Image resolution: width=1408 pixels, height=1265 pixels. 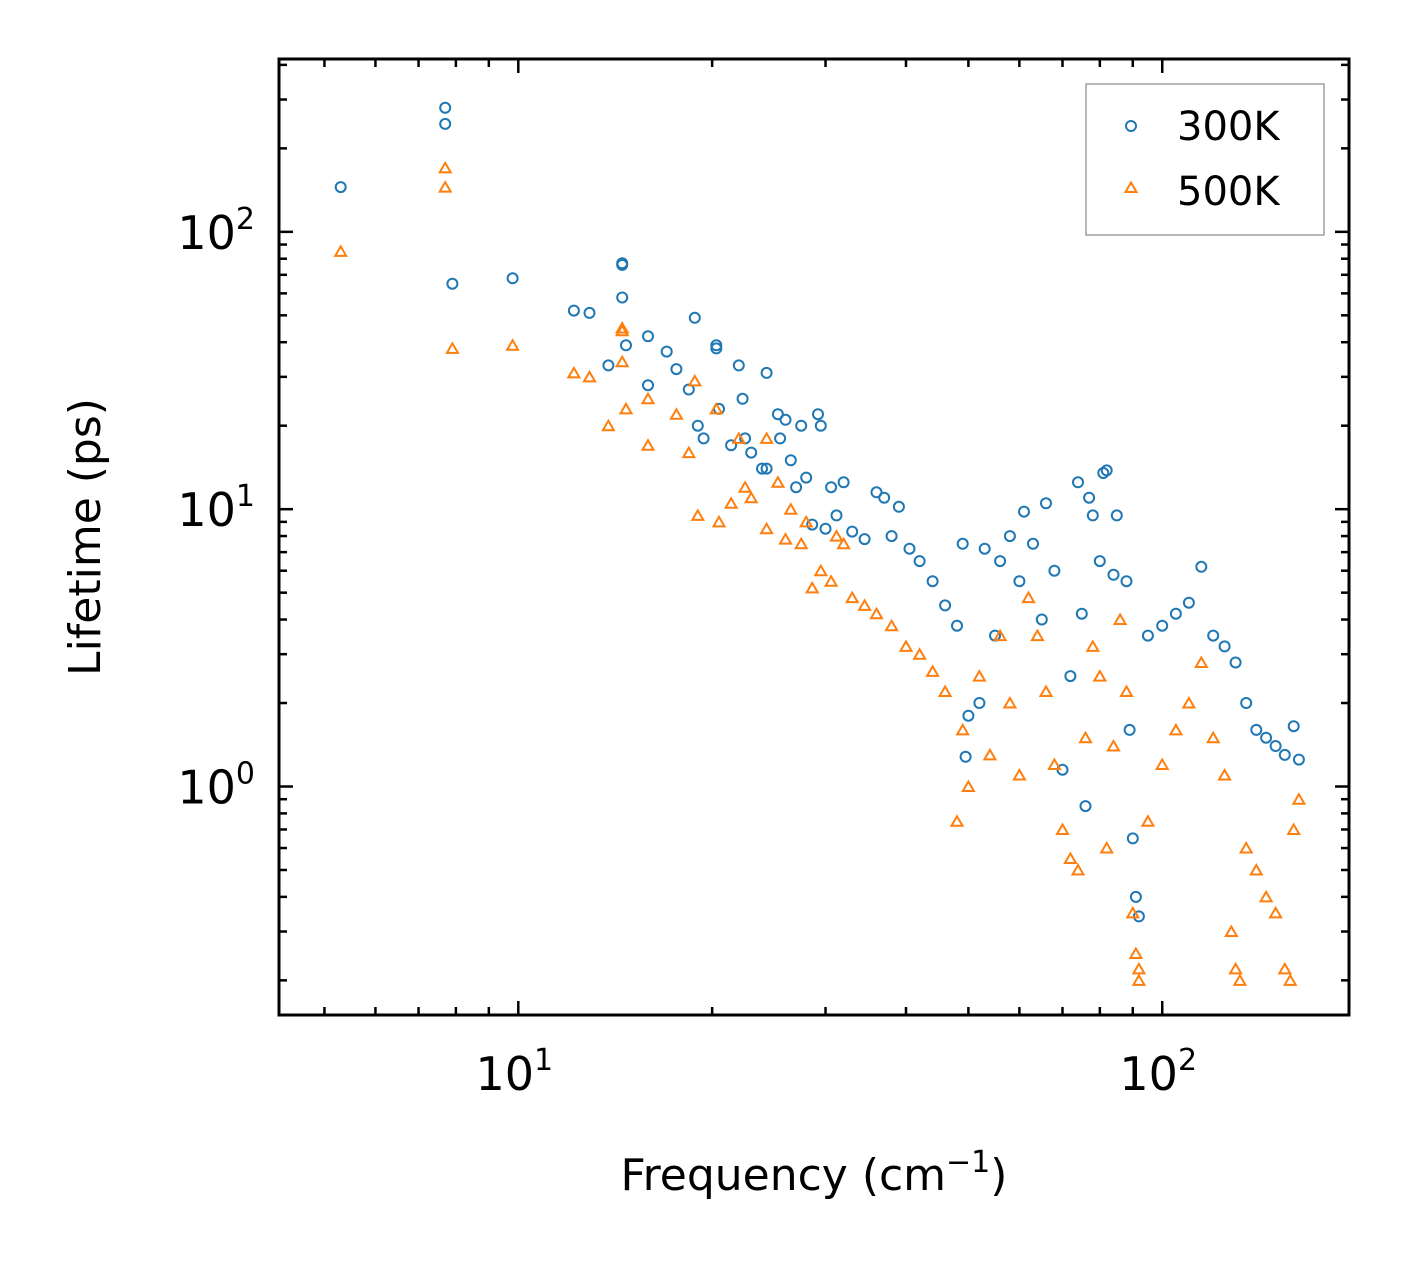 What do you see at coordinates (216, 231) in the screenshot?
I see `y-tick-label: 102` at bounding box center [216, 231].